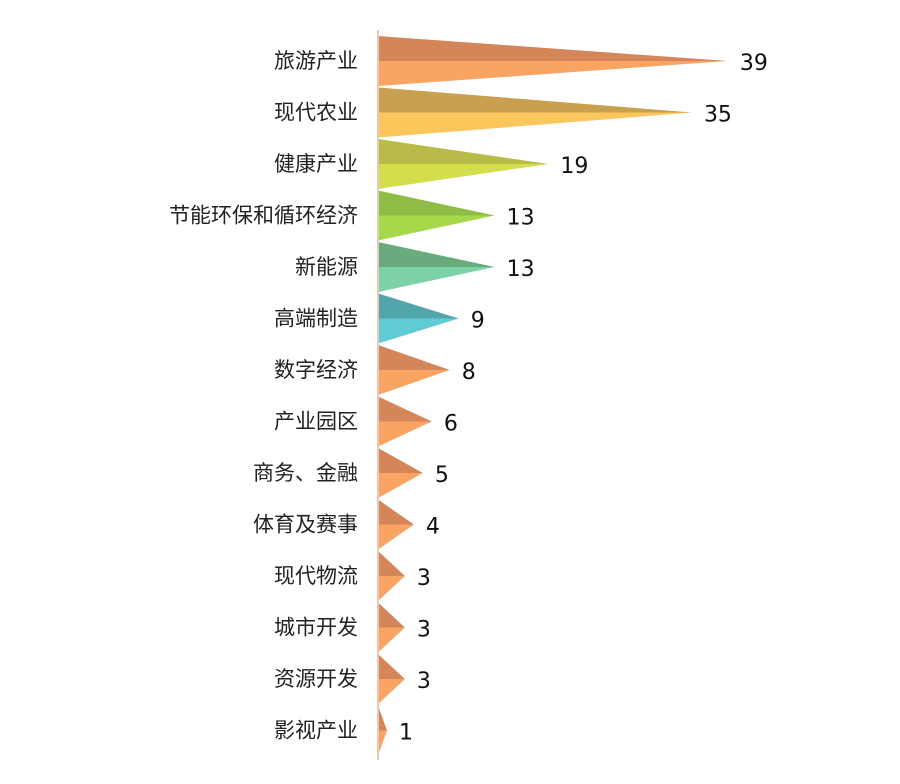 The height and width of the screenshot is (784, 900). I want to click on category-label: 数字经济, so click(316, 370).